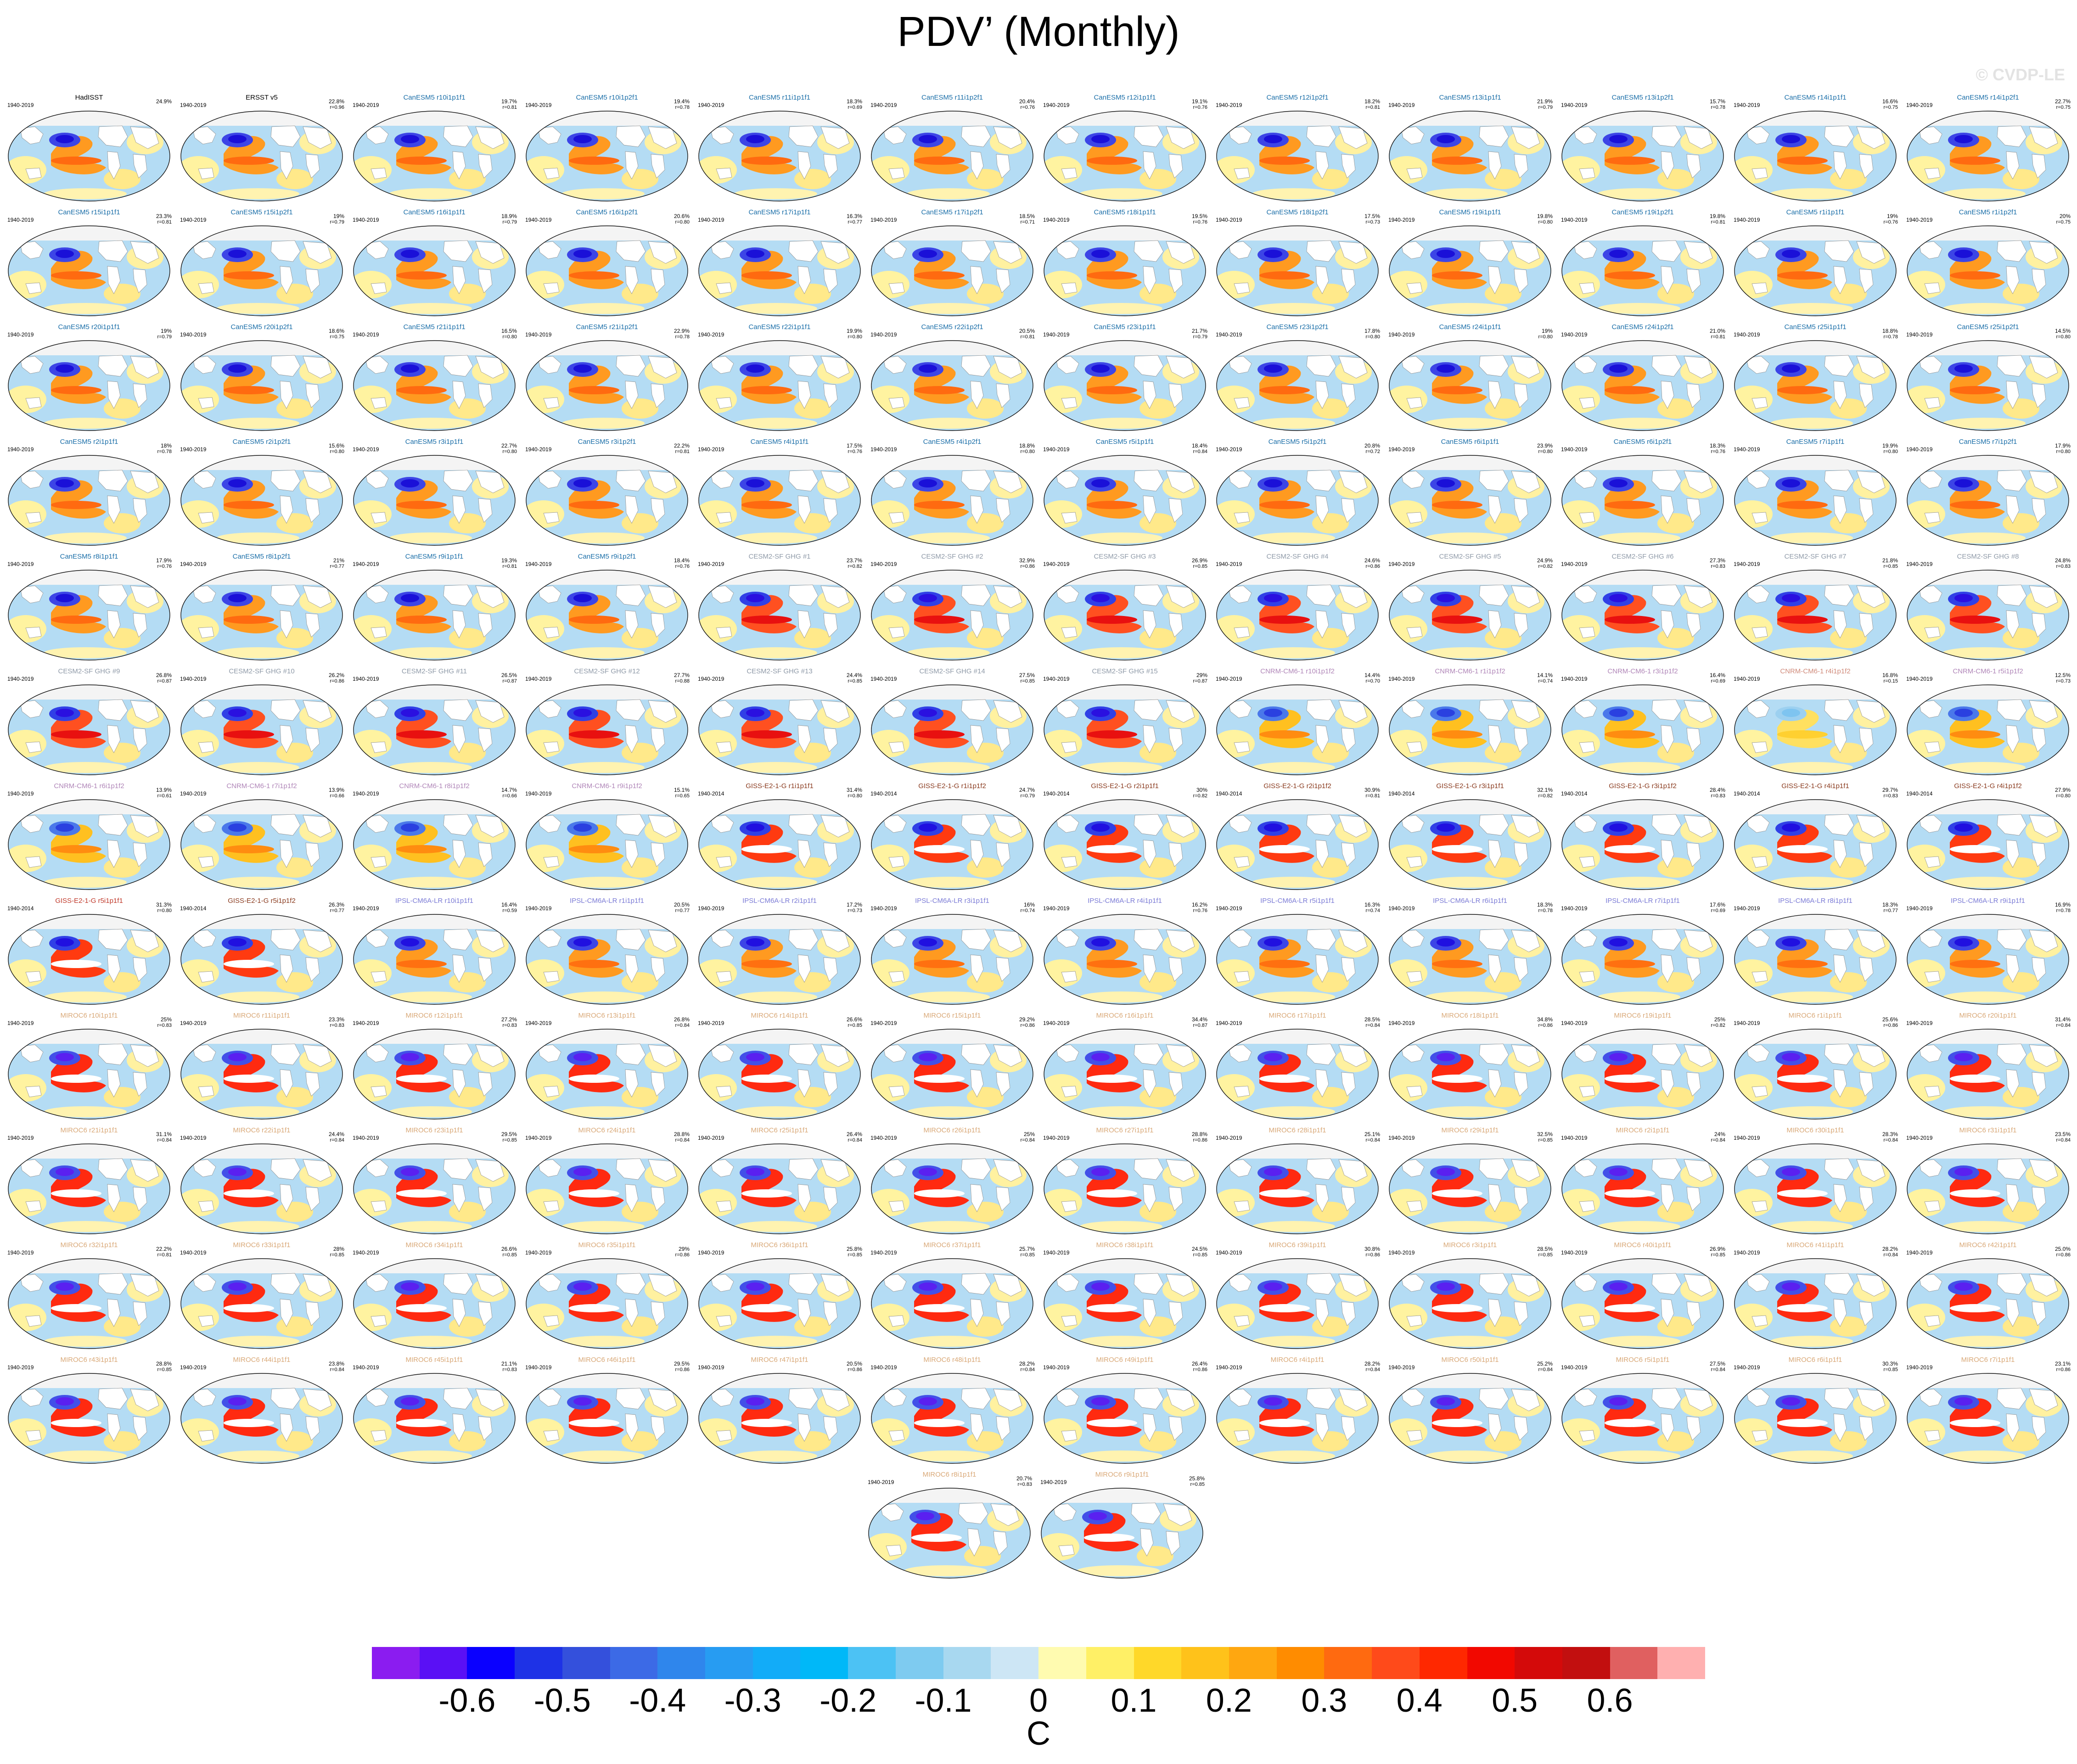 The height and width of the screenshot is (1764, 2077). What do you see at coordinates (89, 786) in the screenshot?
I see `panel-name: CNRM-CM6-1 r6i1p1f2` at bounding box center [89, 786].